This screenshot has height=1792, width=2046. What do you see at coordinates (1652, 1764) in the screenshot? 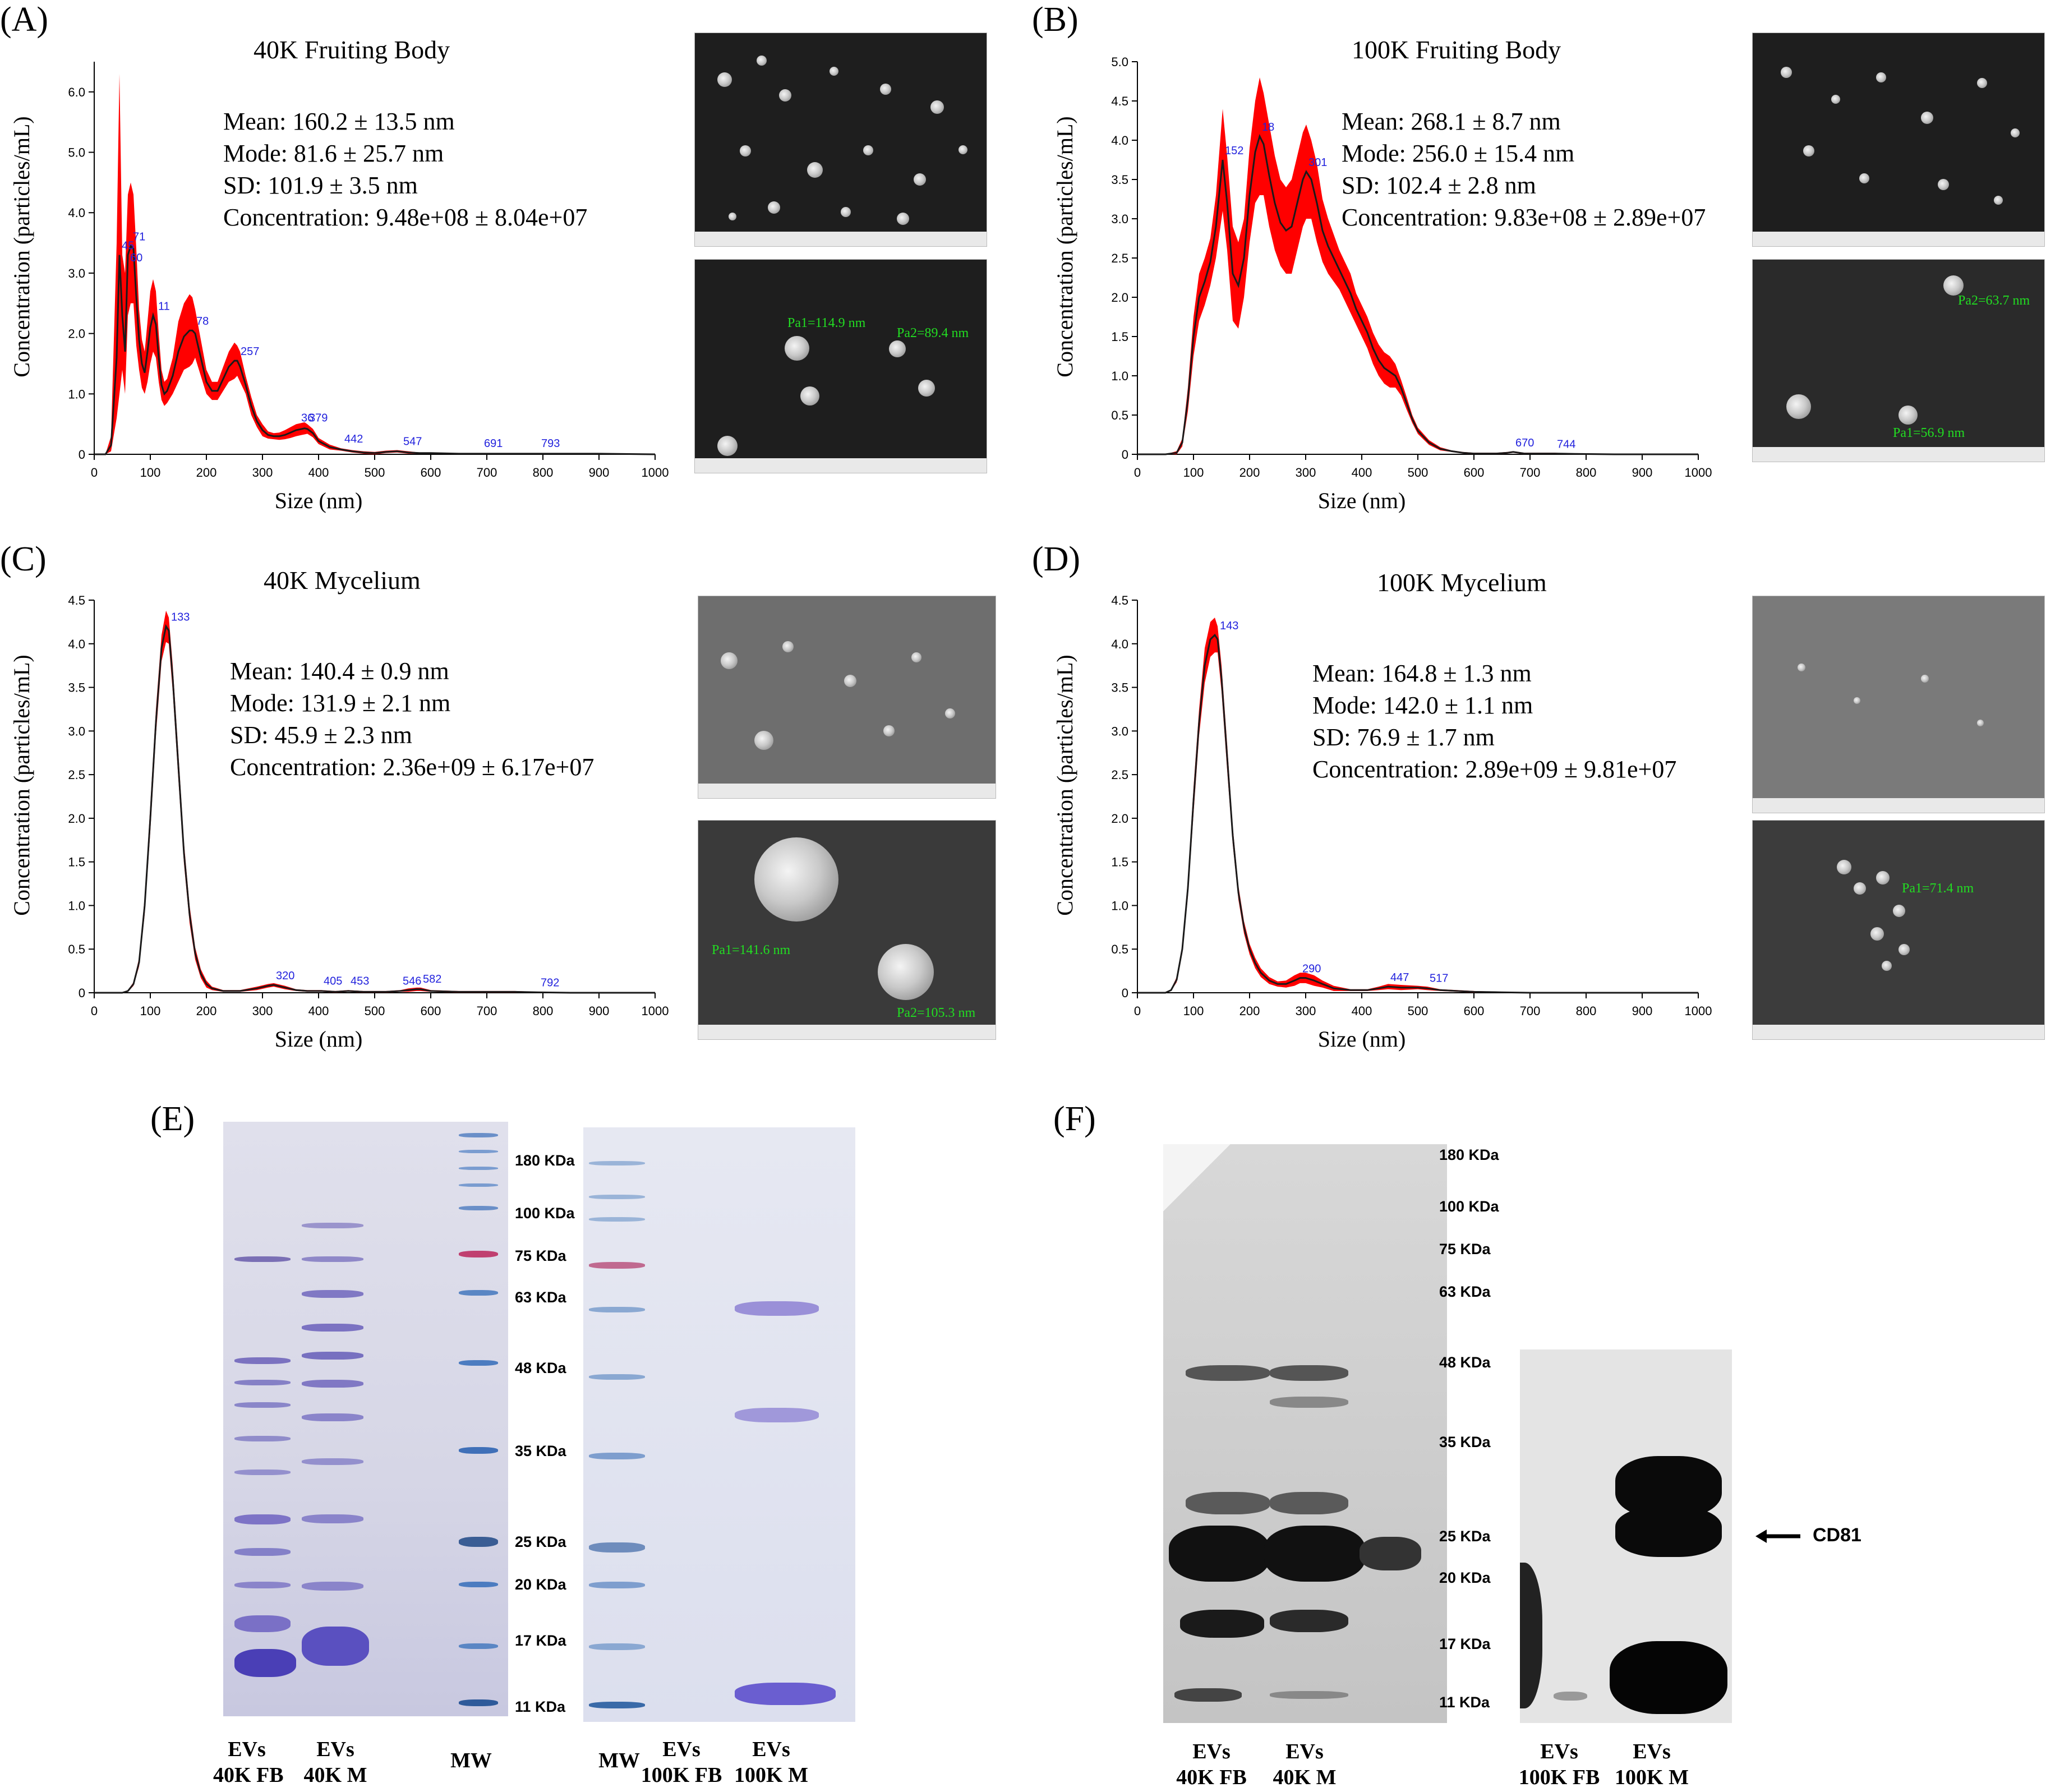
I see `blot-f-lane-evs-100k-m: EVs 100K M` at bounding box center [1652, 1764].